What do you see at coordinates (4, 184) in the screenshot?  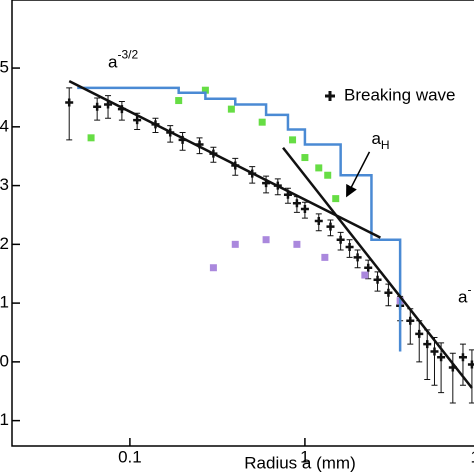 I see `y-tick-label: 3` at bounding box center [4, 184].